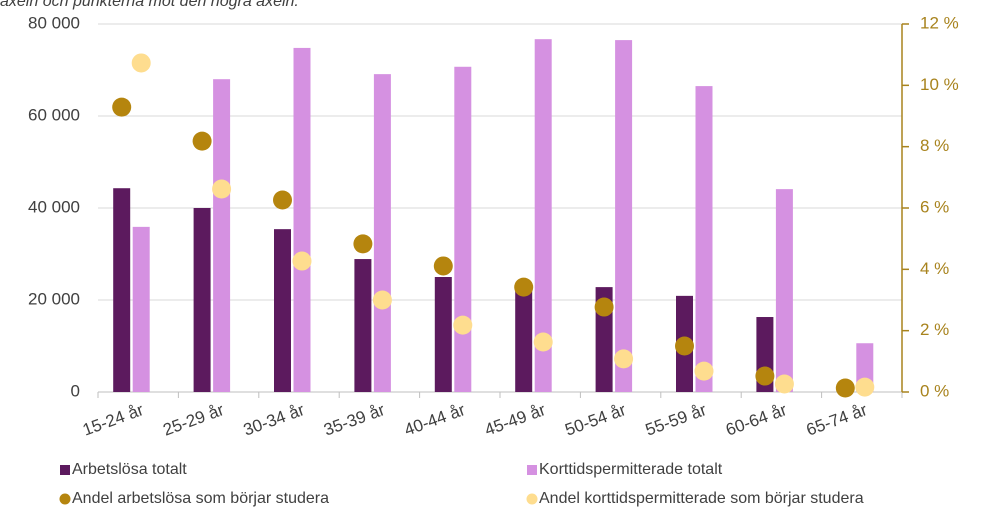 The height and width of the screenshot is (516, 987). Describe the element at coordinates (113, 420) in the screenshot. I see `x-tick-label: 15-24 år` at that location.